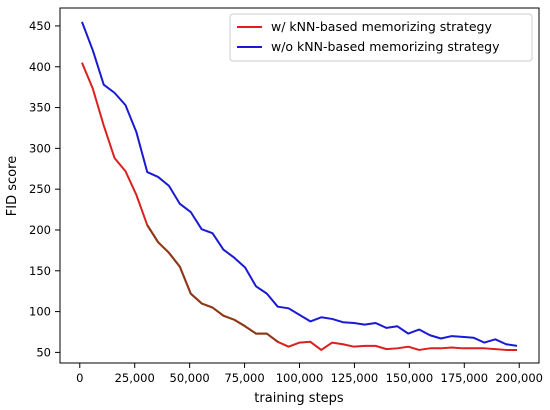 The height and width of the screenshot is (410, 550). I want to click on x-tick-label: 25,000, so click(135, 378).